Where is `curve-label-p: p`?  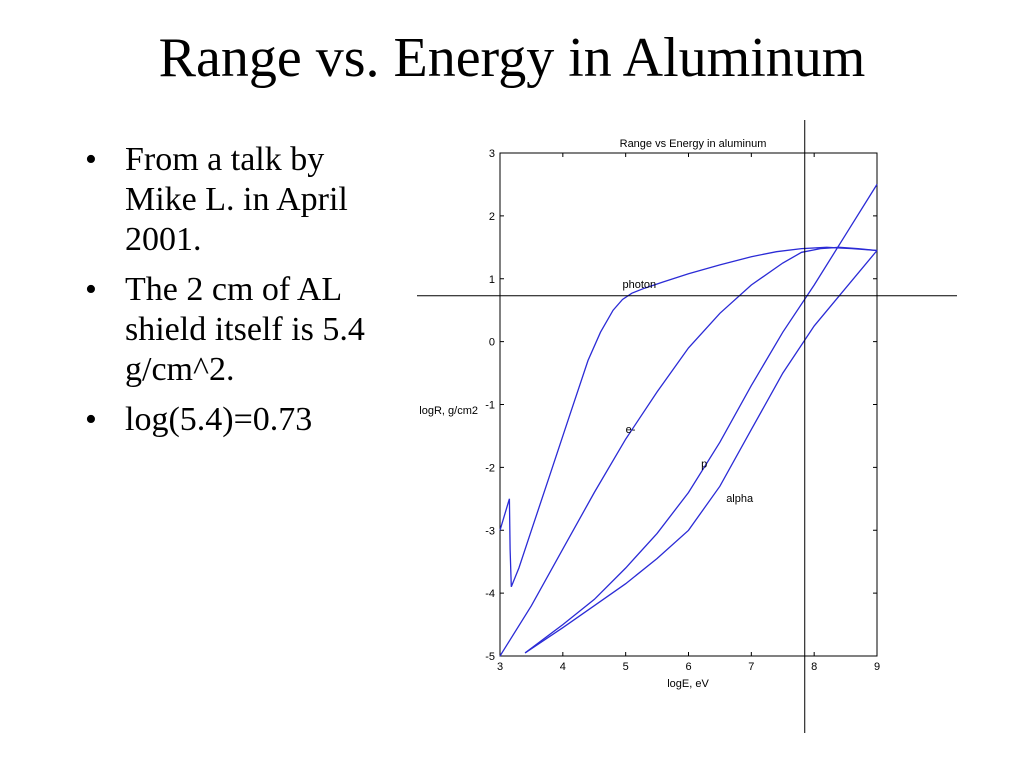 curve-label-p: p is located at coordinates (704, 464).